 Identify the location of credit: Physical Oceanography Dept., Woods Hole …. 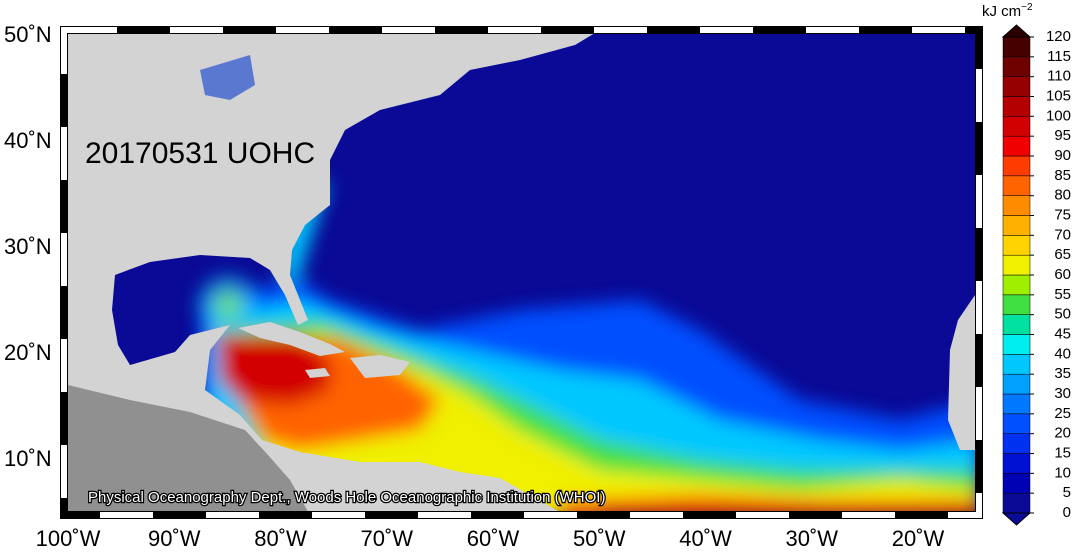
(346, 497).